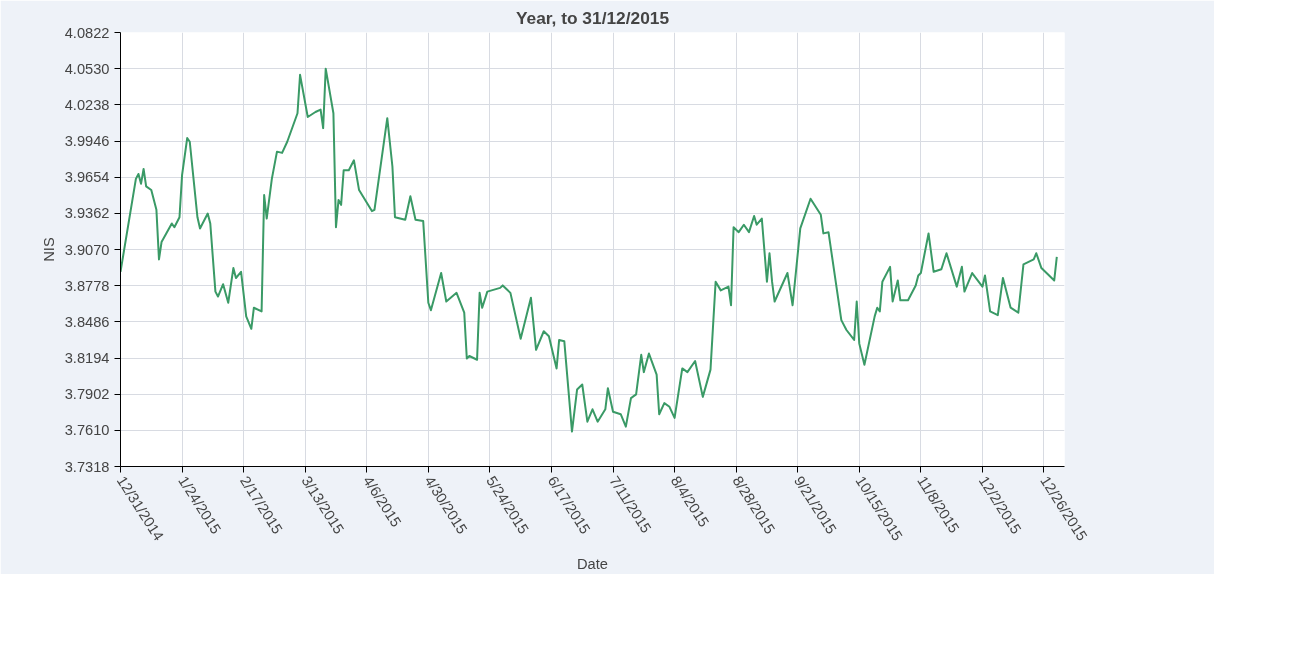 The image size is (1290, 666). What do you see at coordinates (592, 17) in the screenshot?
I see `chart-title: Year, to 31/12/2015` at bounding box center [592, 17].